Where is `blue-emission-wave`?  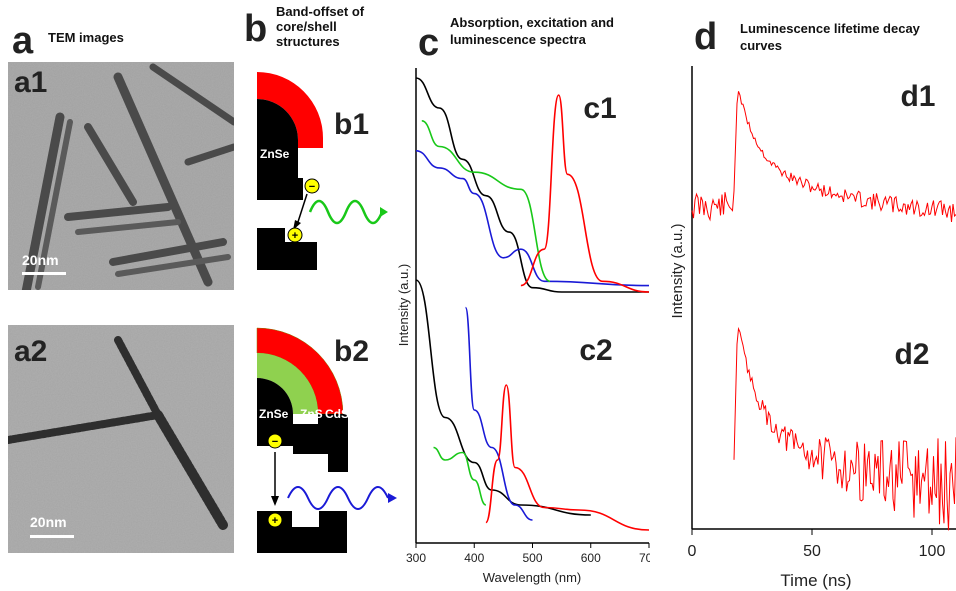 blue-emission-wave is located at coordinates (338, 498).